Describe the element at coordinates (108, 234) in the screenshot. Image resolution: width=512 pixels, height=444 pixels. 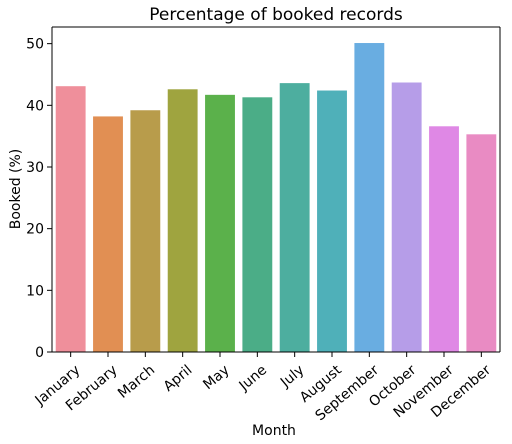
I see `bar-february` at that location.